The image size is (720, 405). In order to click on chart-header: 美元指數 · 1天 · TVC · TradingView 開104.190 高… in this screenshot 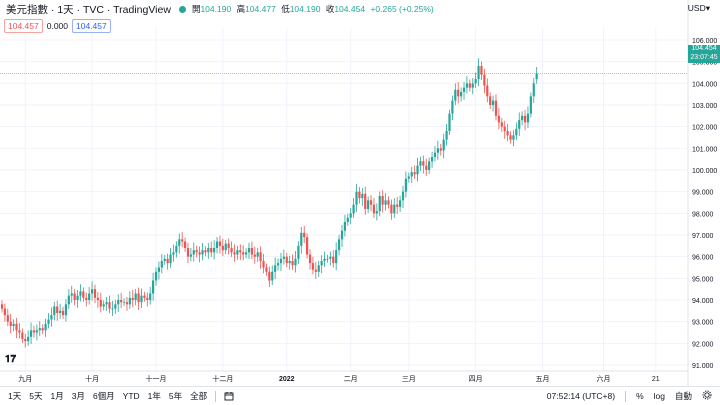, I will do `click(345, 9)`.